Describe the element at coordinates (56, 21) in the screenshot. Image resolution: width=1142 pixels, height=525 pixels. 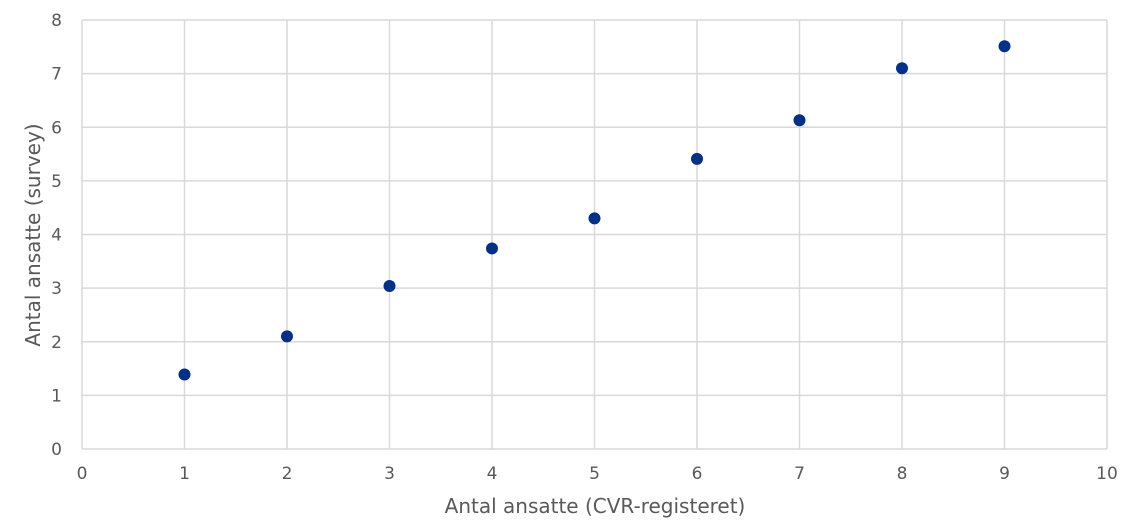
I see `y-tick-label: 8` at that location.